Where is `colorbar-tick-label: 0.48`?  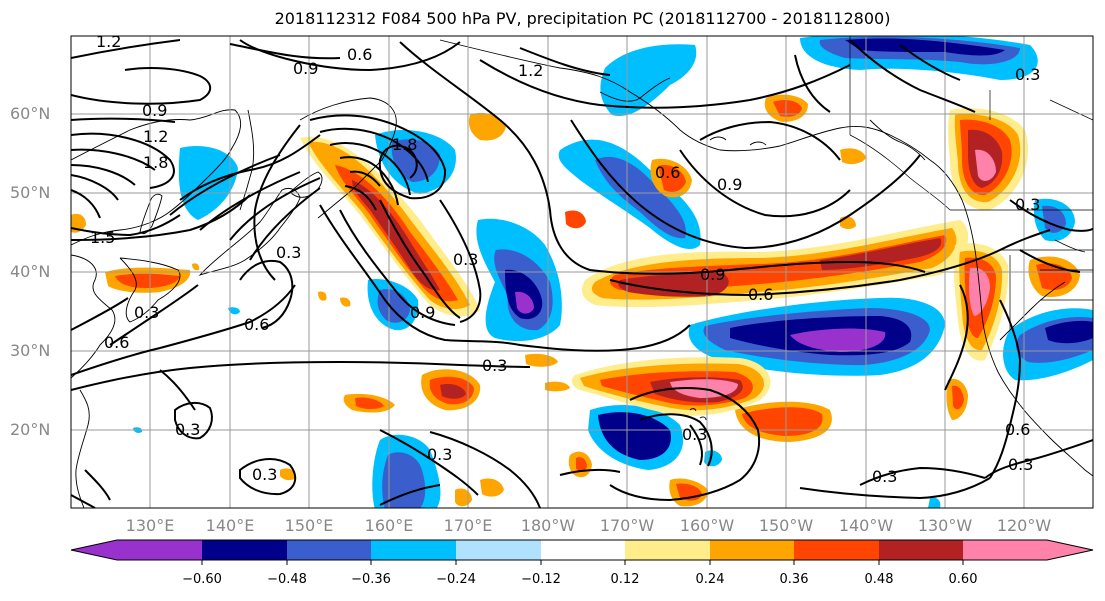
colorbar-tick-label: 0.48 is located at coordinates (879, 579).